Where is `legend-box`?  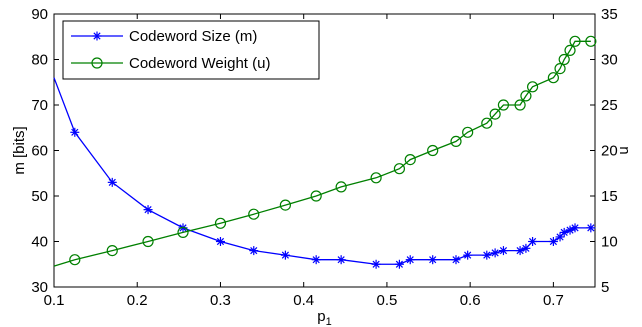
legend-box is located at coordinates (191, 50).